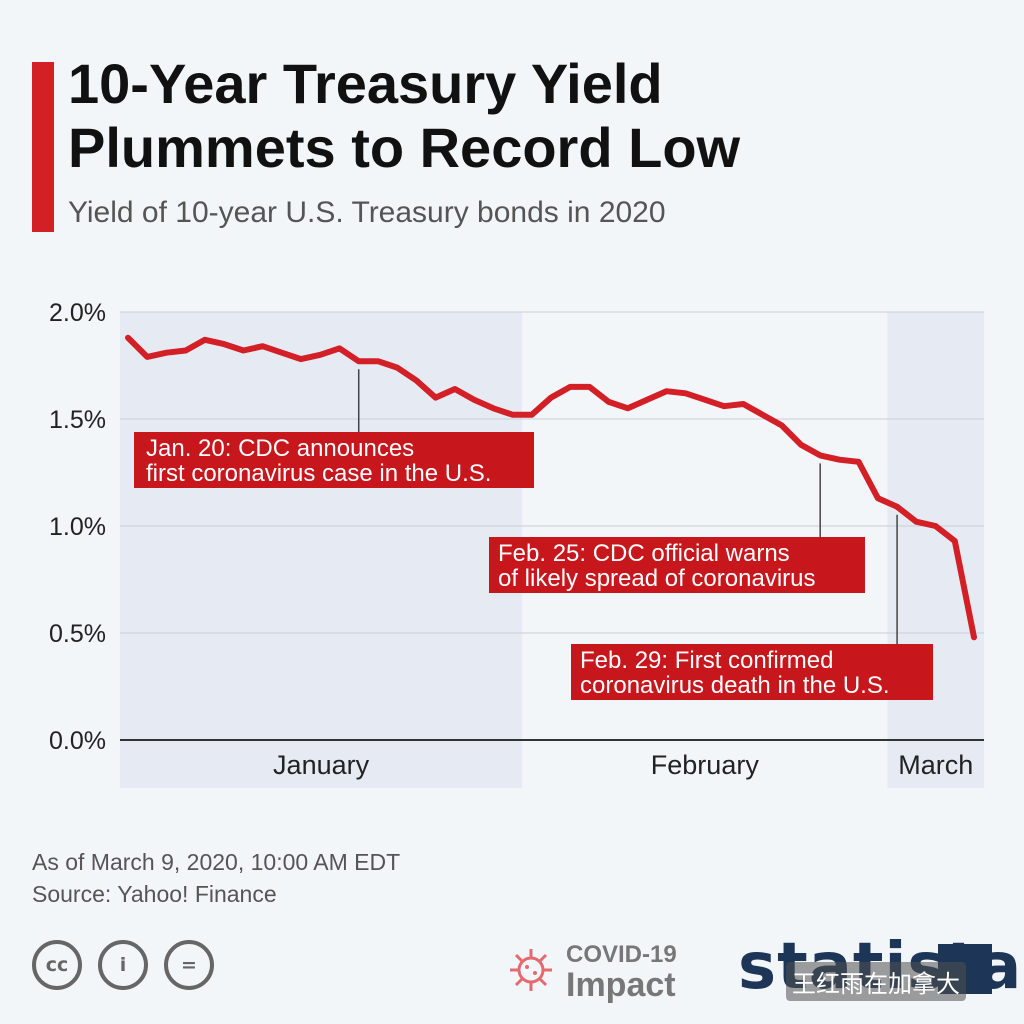 Image resolution: width=1024 pixels, height=1024 pixels. What do you see at coordinates (280, 448) in the screenshot?
I see `annotation-text-0-line1: Jan. 20: CDC announces` at bounding box center [280, 448].